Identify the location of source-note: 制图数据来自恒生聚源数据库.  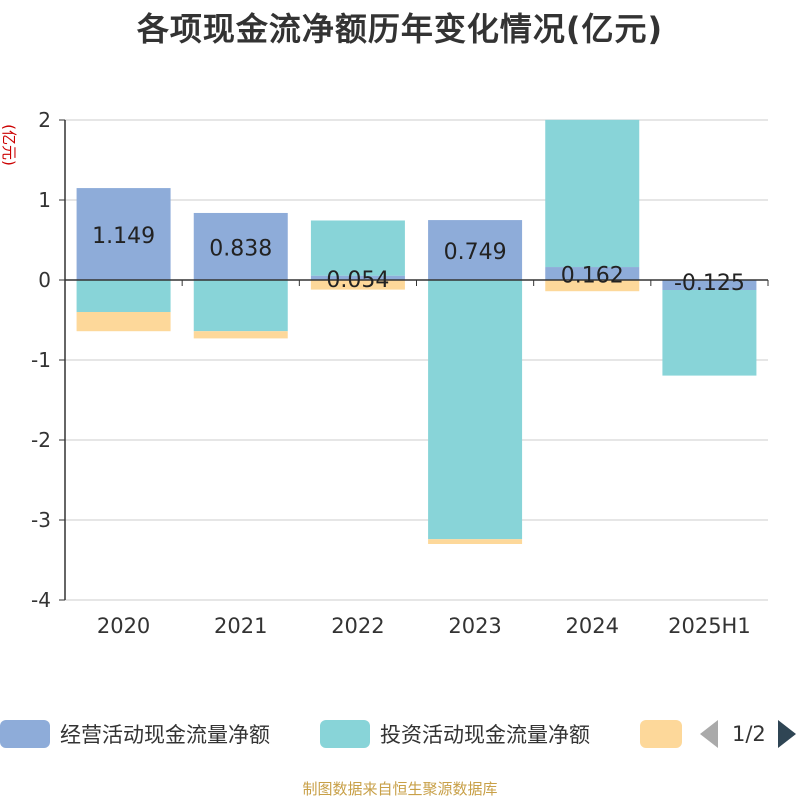
(400, 789).